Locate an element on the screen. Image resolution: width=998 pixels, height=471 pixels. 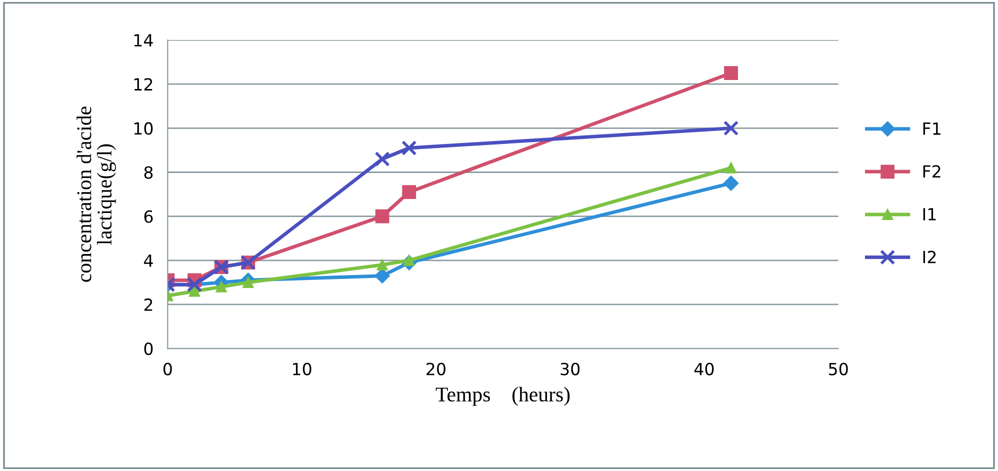
x-tick-label: 30 is located at coordinates (570, 369).